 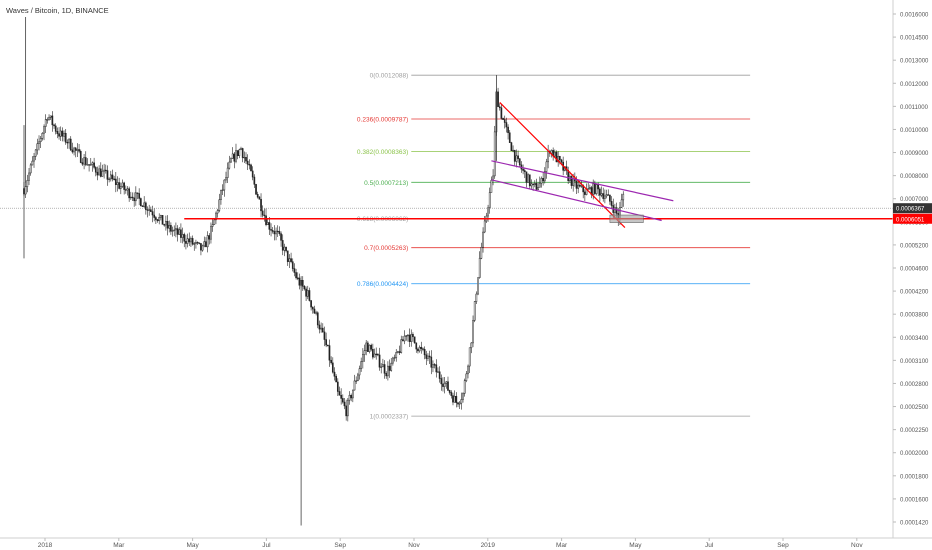 What do you see at coordinates (914, 385) in the screenshot?
I see `y-tick-label: 0.0002800` at bounding box center [914, 385].